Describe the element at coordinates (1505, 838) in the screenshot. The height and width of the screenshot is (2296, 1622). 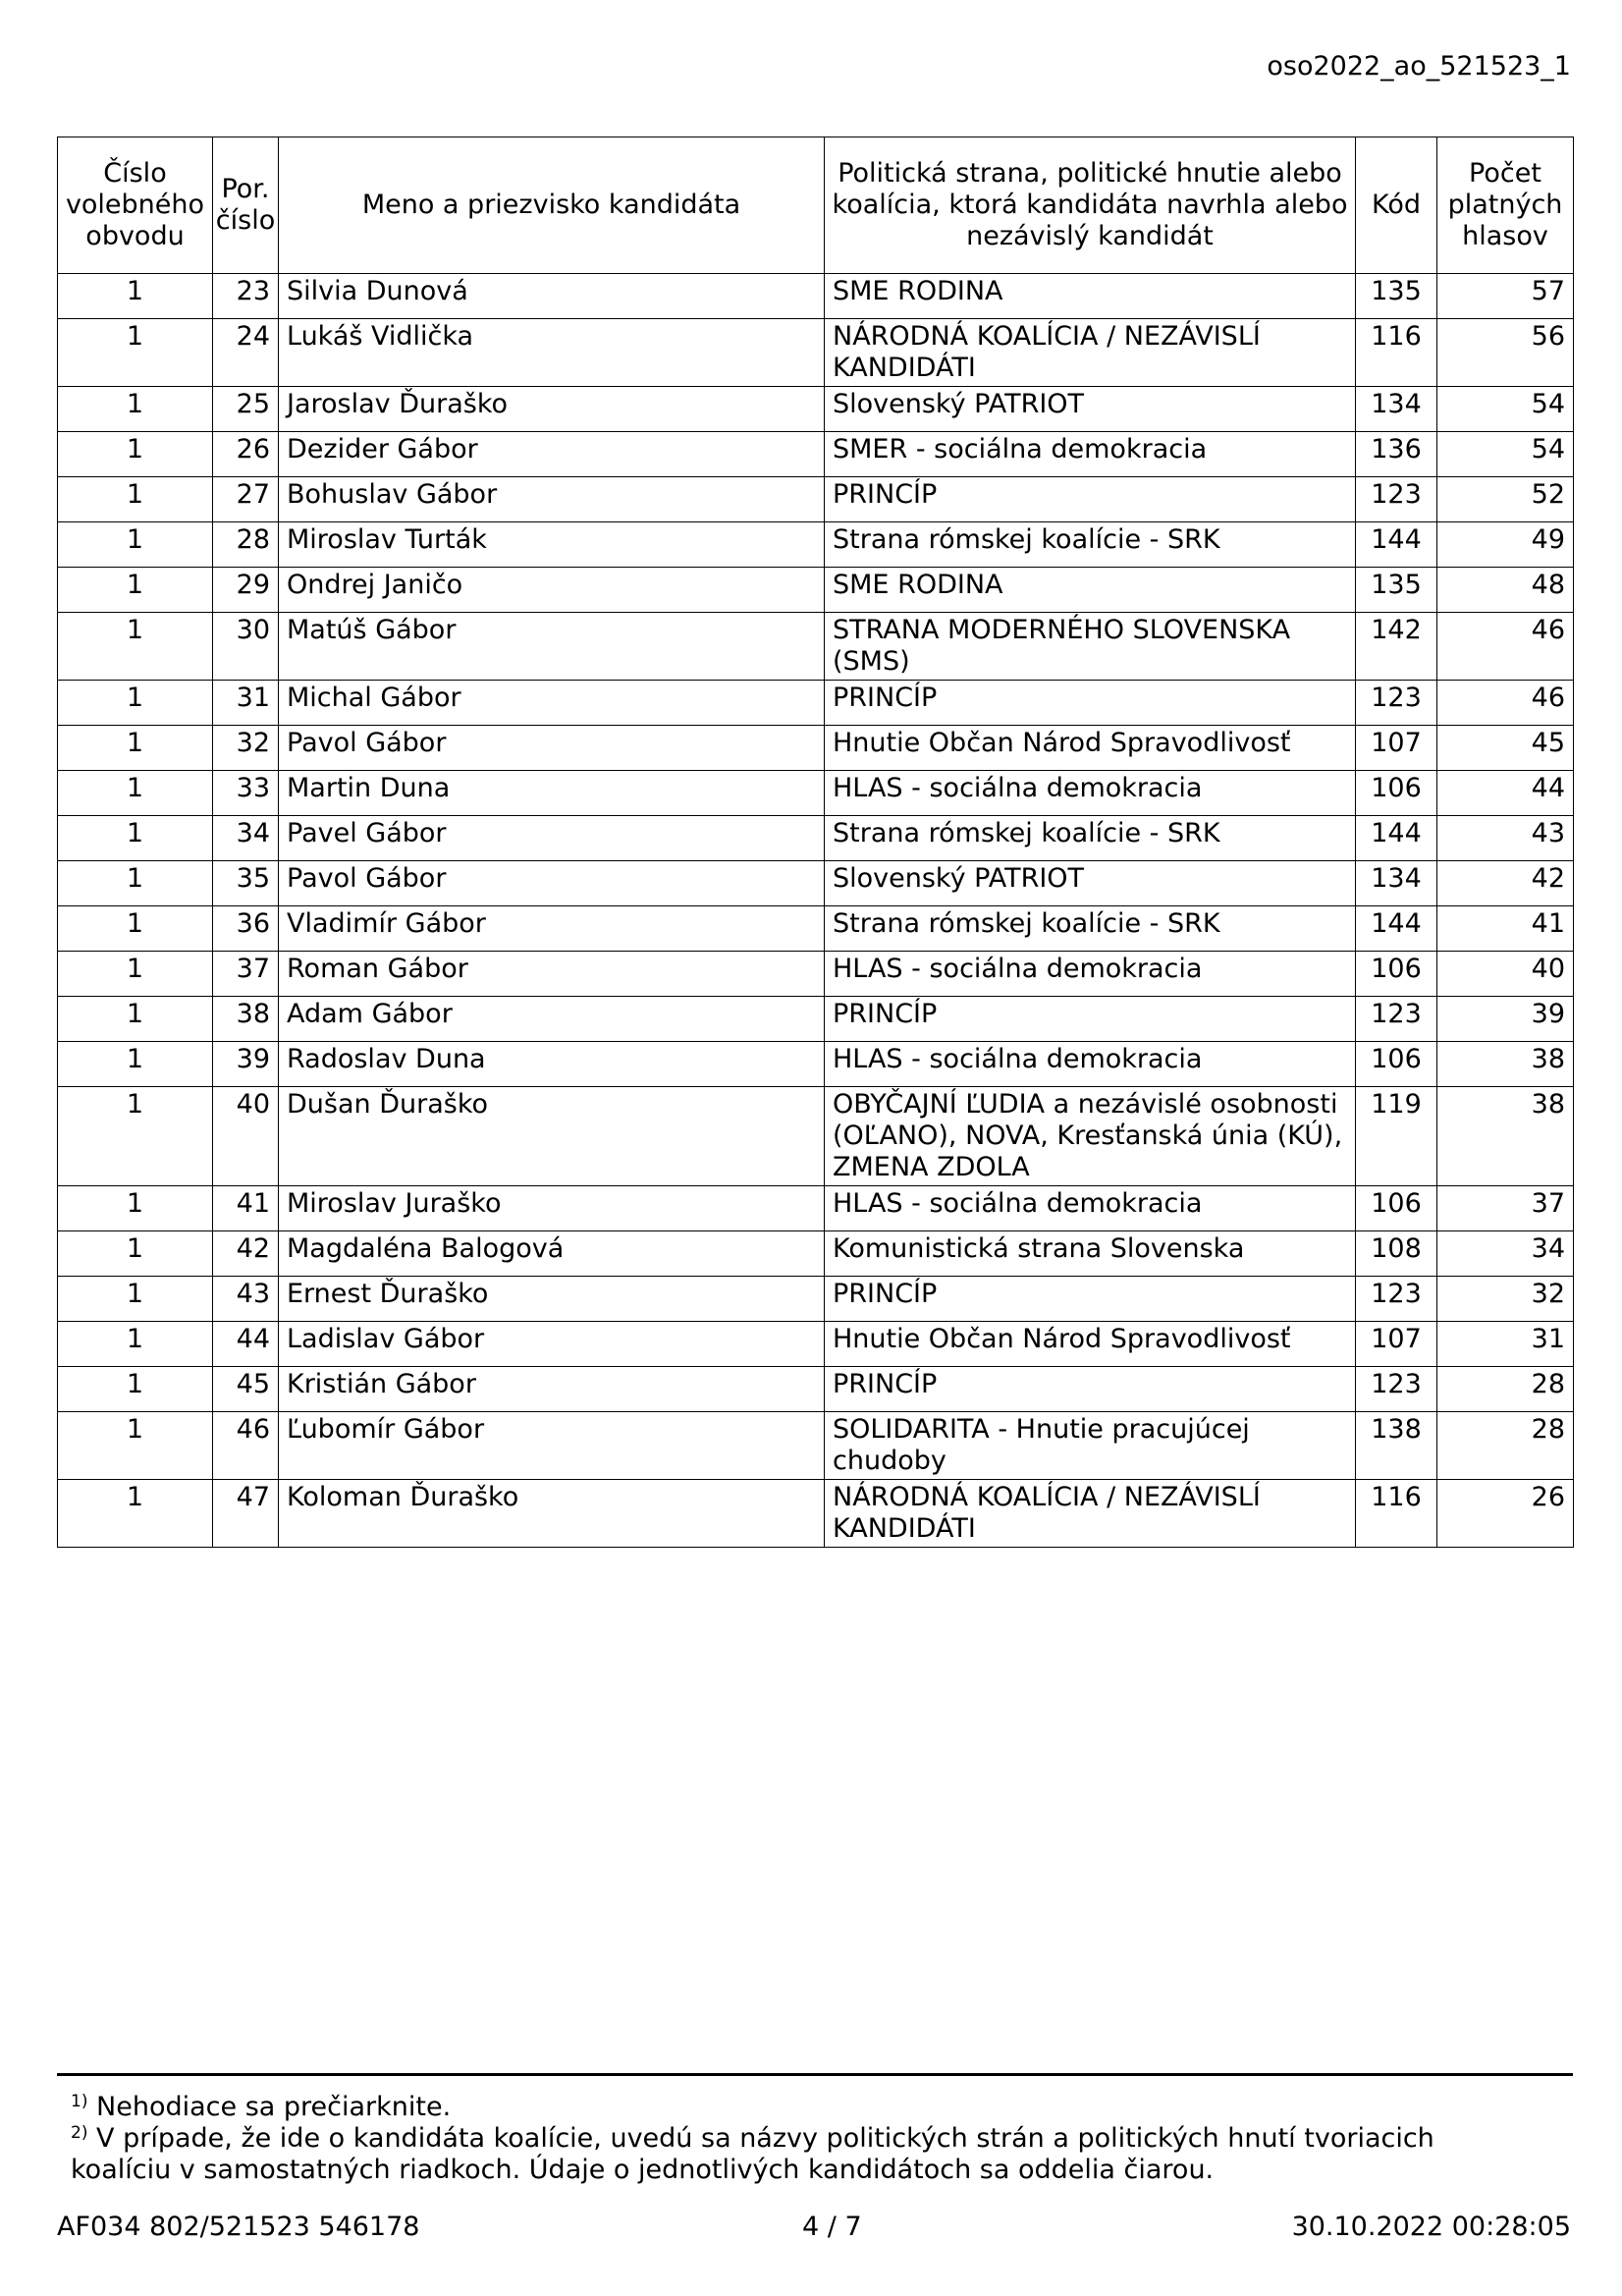
I see `votes-cell: 43` at that location.